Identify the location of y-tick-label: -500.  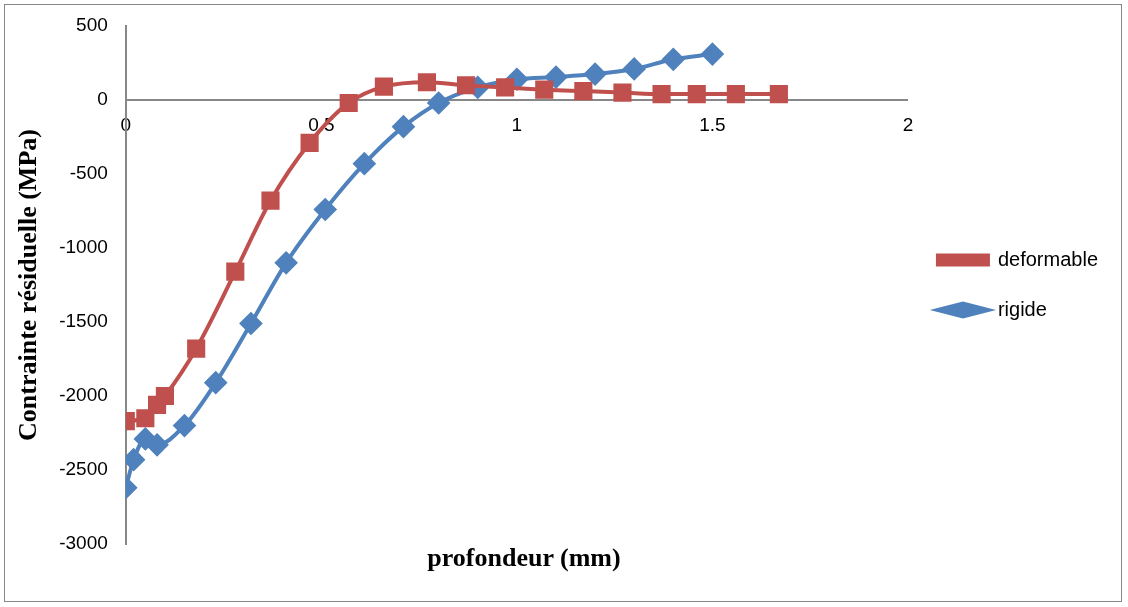
(88, 173).